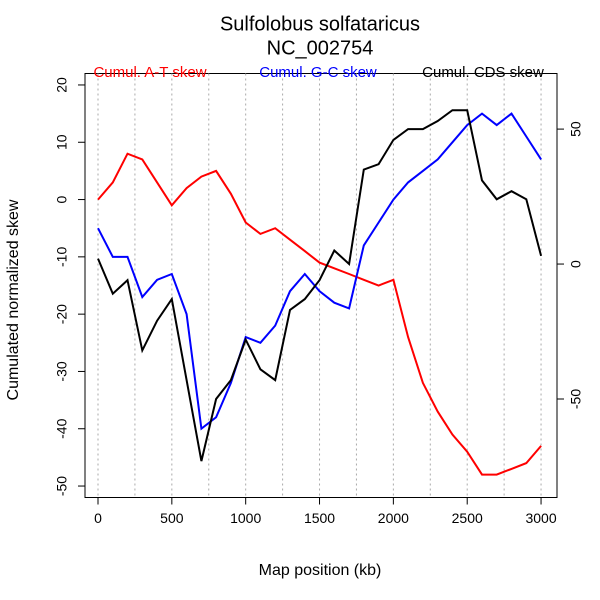 This screenshot has height=600, width=600. What do you see at coordinates (62, 428) in the screenshot?
I see `y-tick-label: -40` at bounding box center [62, 428].